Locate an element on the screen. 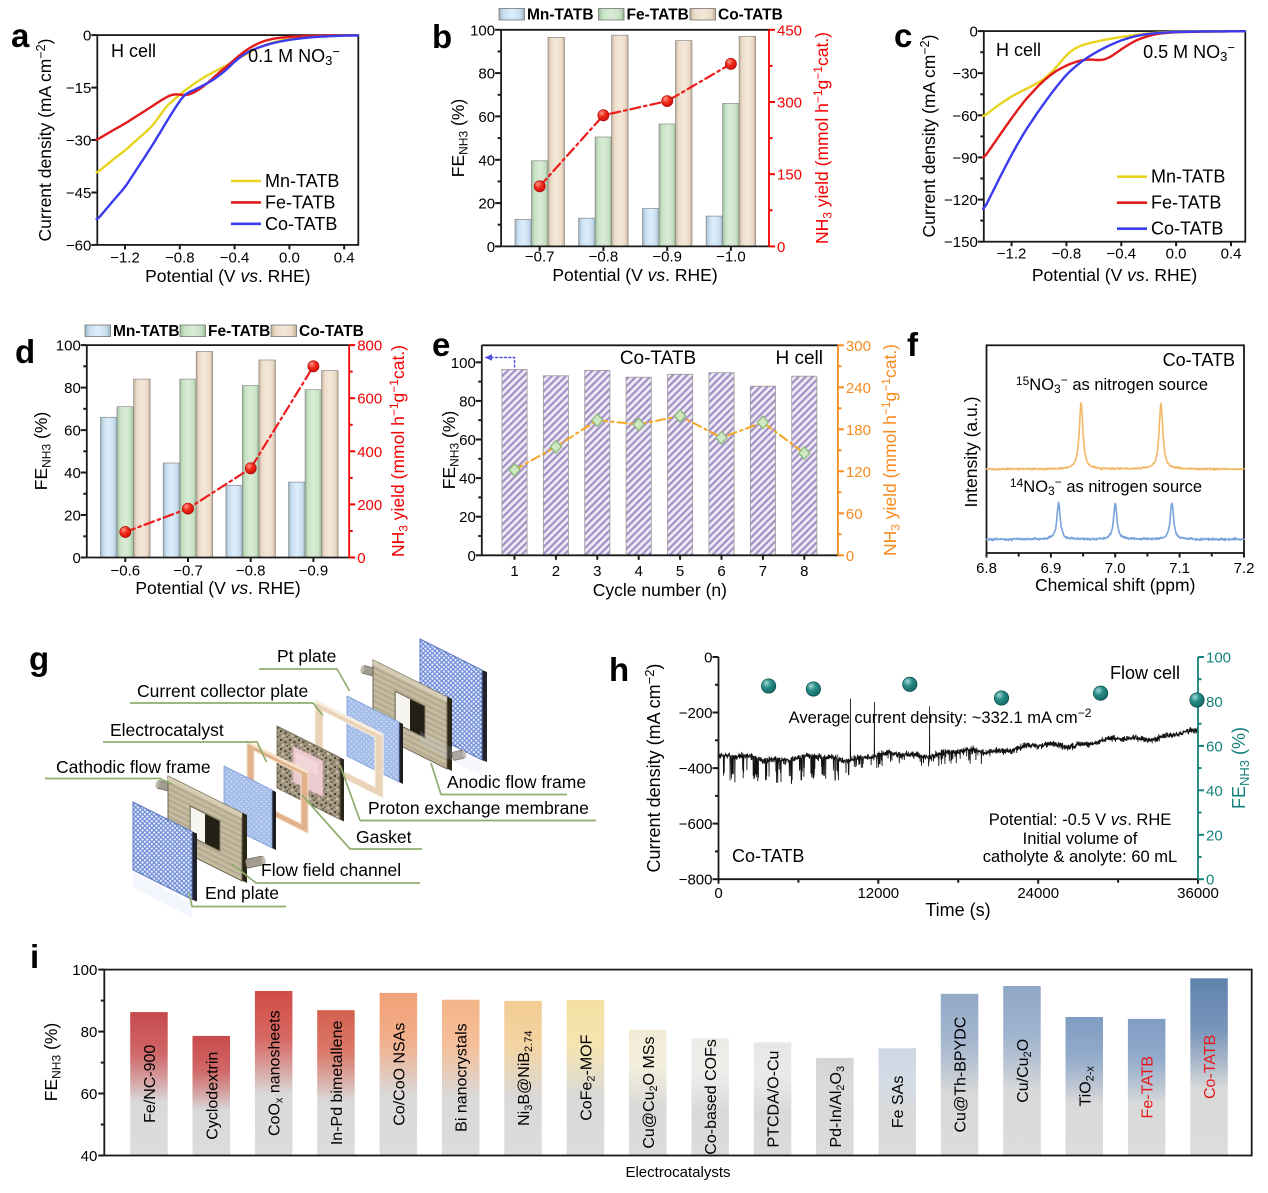 This screenshot has width=1268, height=1193. svg-text: Cycle number (n) is located at coordinates (660, 590).